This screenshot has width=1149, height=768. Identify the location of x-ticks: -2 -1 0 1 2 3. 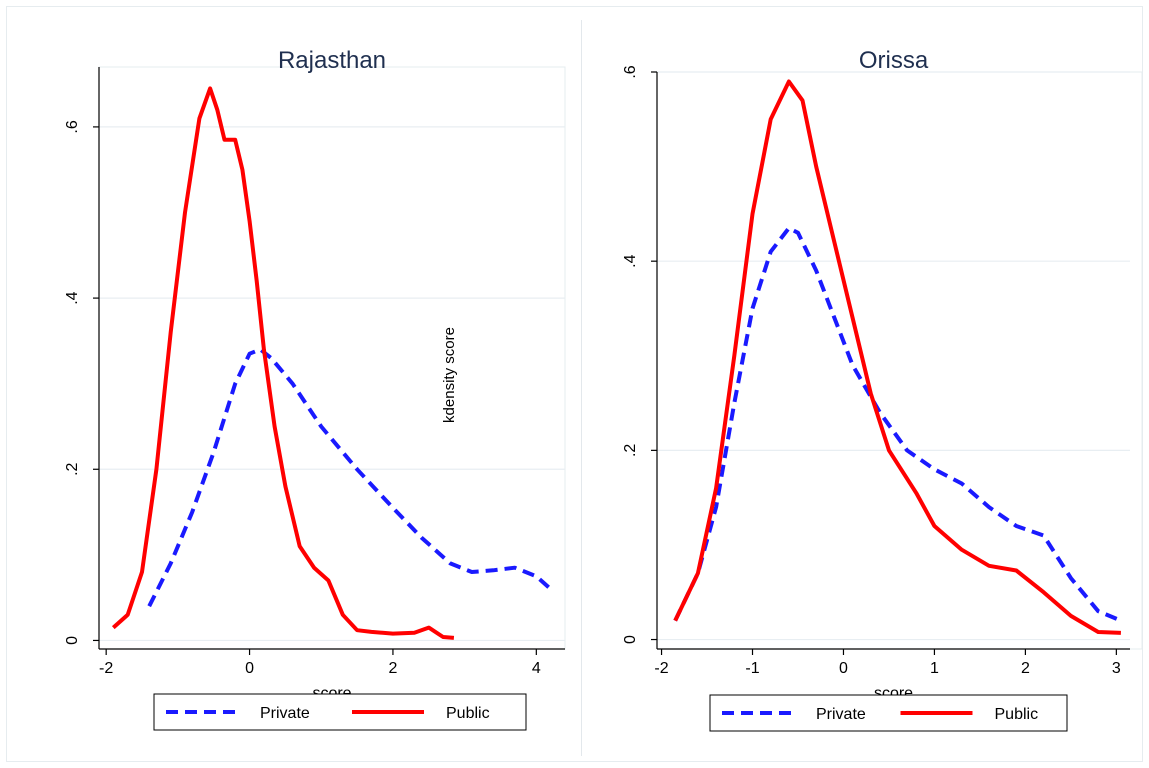
(887, 663).